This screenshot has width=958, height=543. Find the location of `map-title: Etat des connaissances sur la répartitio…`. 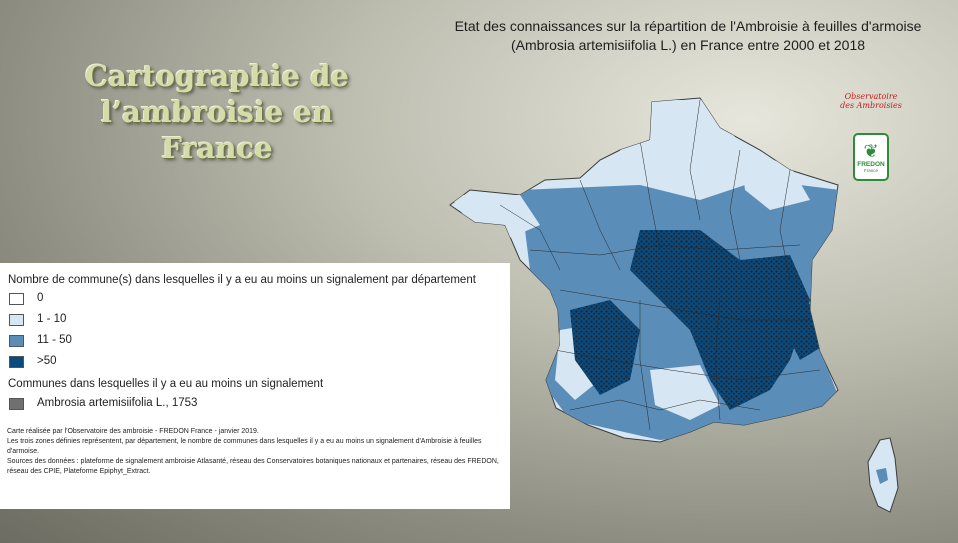

map-title: Etat des connaissances sur la répartitio… is located at coordinates (688, 35).